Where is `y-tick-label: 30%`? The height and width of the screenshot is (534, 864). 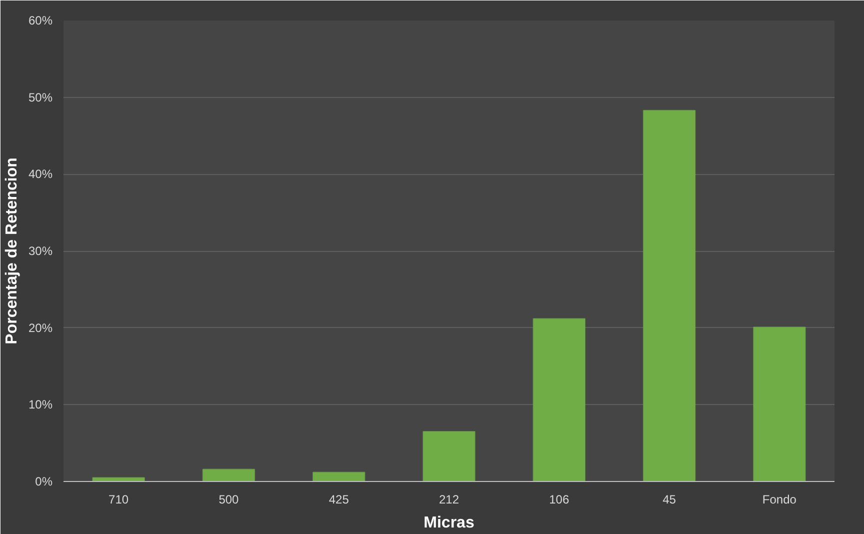 y-tick-label: 30% is located at coordinates (40, 251).